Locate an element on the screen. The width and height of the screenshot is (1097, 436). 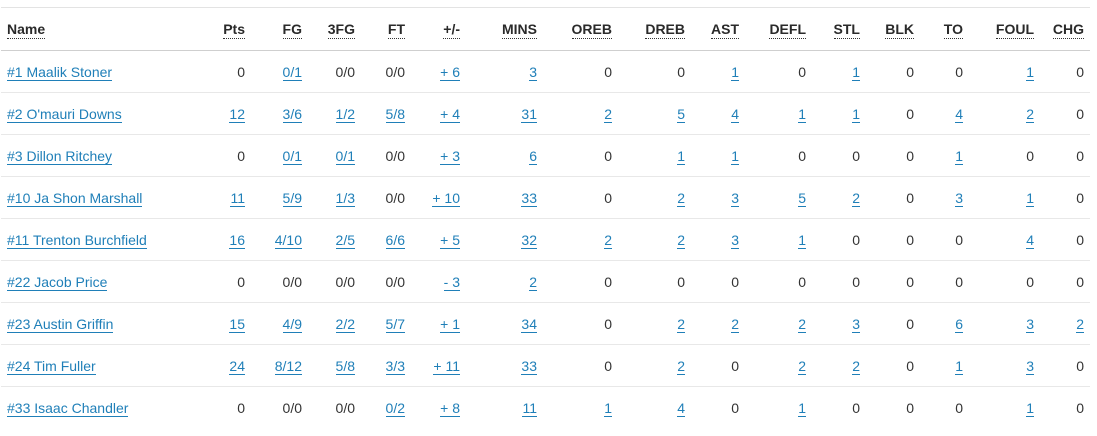
stat-link: 4/9 is located at coordinates (292, 324).